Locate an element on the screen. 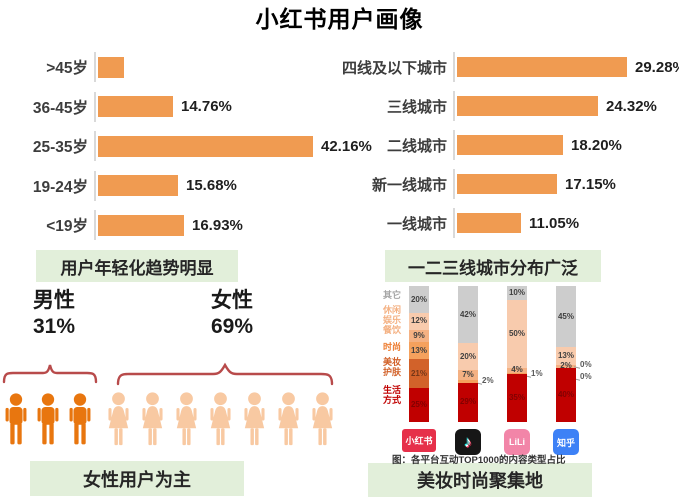 The image size is (679, 500). segment-label: 42% is located at coordinates (467, 314).